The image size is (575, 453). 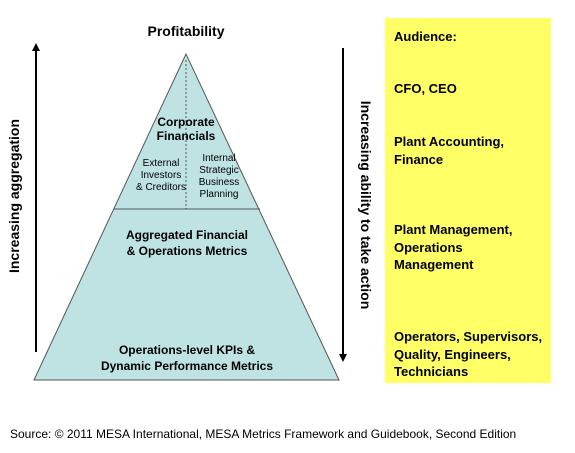 I want to click on external-line-3: & Creditors, so click(x=161, y=187).